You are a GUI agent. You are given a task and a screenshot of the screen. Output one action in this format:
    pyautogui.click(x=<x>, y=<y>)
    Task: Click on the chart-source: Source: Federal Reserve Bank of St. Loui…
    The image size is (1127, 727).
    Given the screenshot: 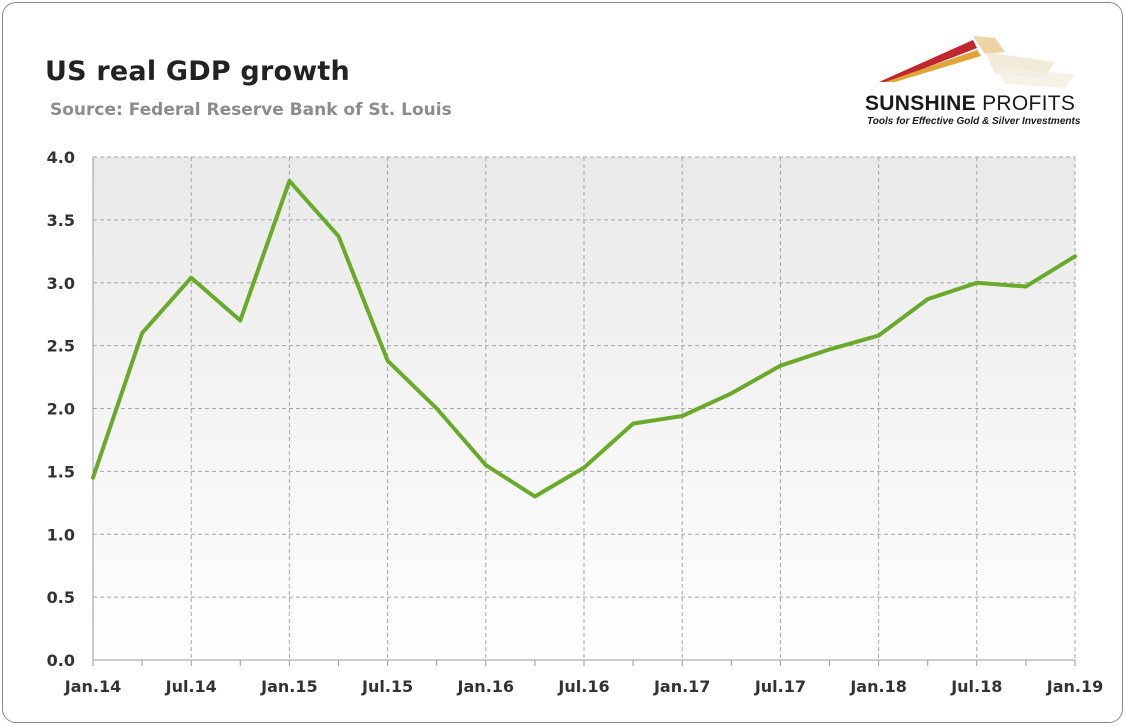 What is the action you would take?
    pyautogui.click(x=251, y=110)
    